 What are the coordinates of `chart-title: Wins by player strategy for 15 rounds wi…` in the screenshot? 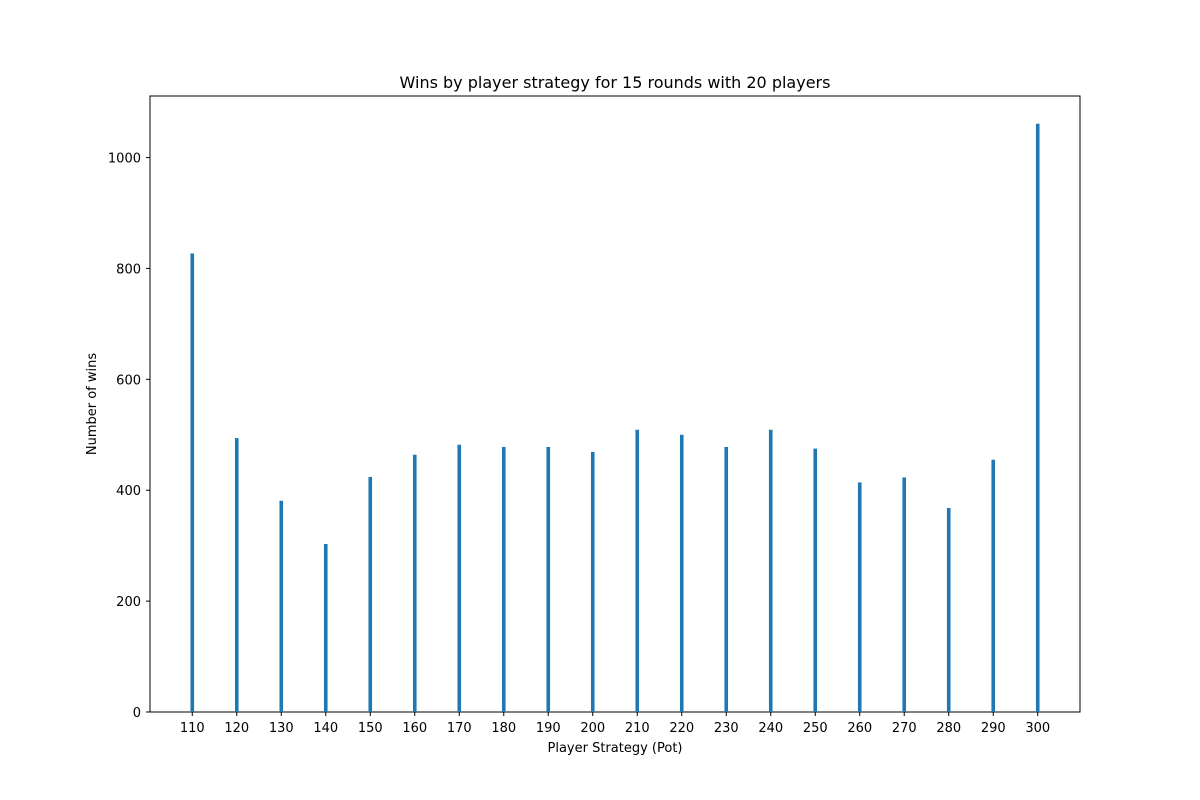 It's located at (615, 82).